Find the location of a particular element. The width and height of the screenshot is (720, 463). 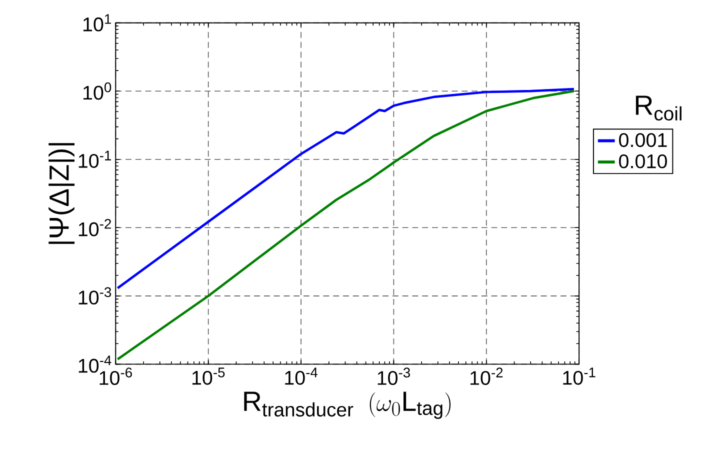

x-tick-label: 10$^{-2}$ is located at coordinates (486, 376).